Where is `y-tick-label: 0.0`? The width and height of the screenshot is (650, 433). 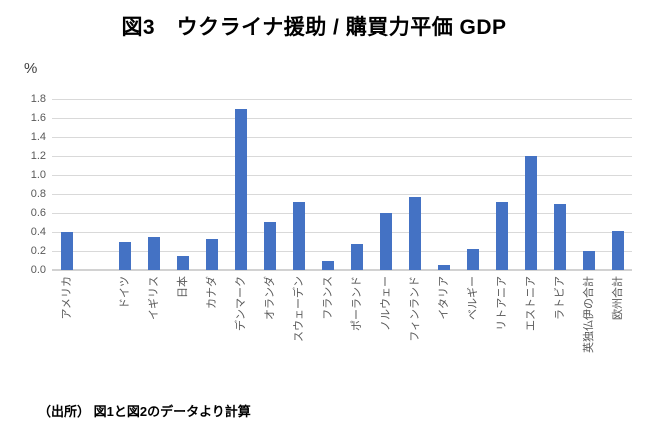
y-tick-label: 0.0 is located at coordinates (38, 269).